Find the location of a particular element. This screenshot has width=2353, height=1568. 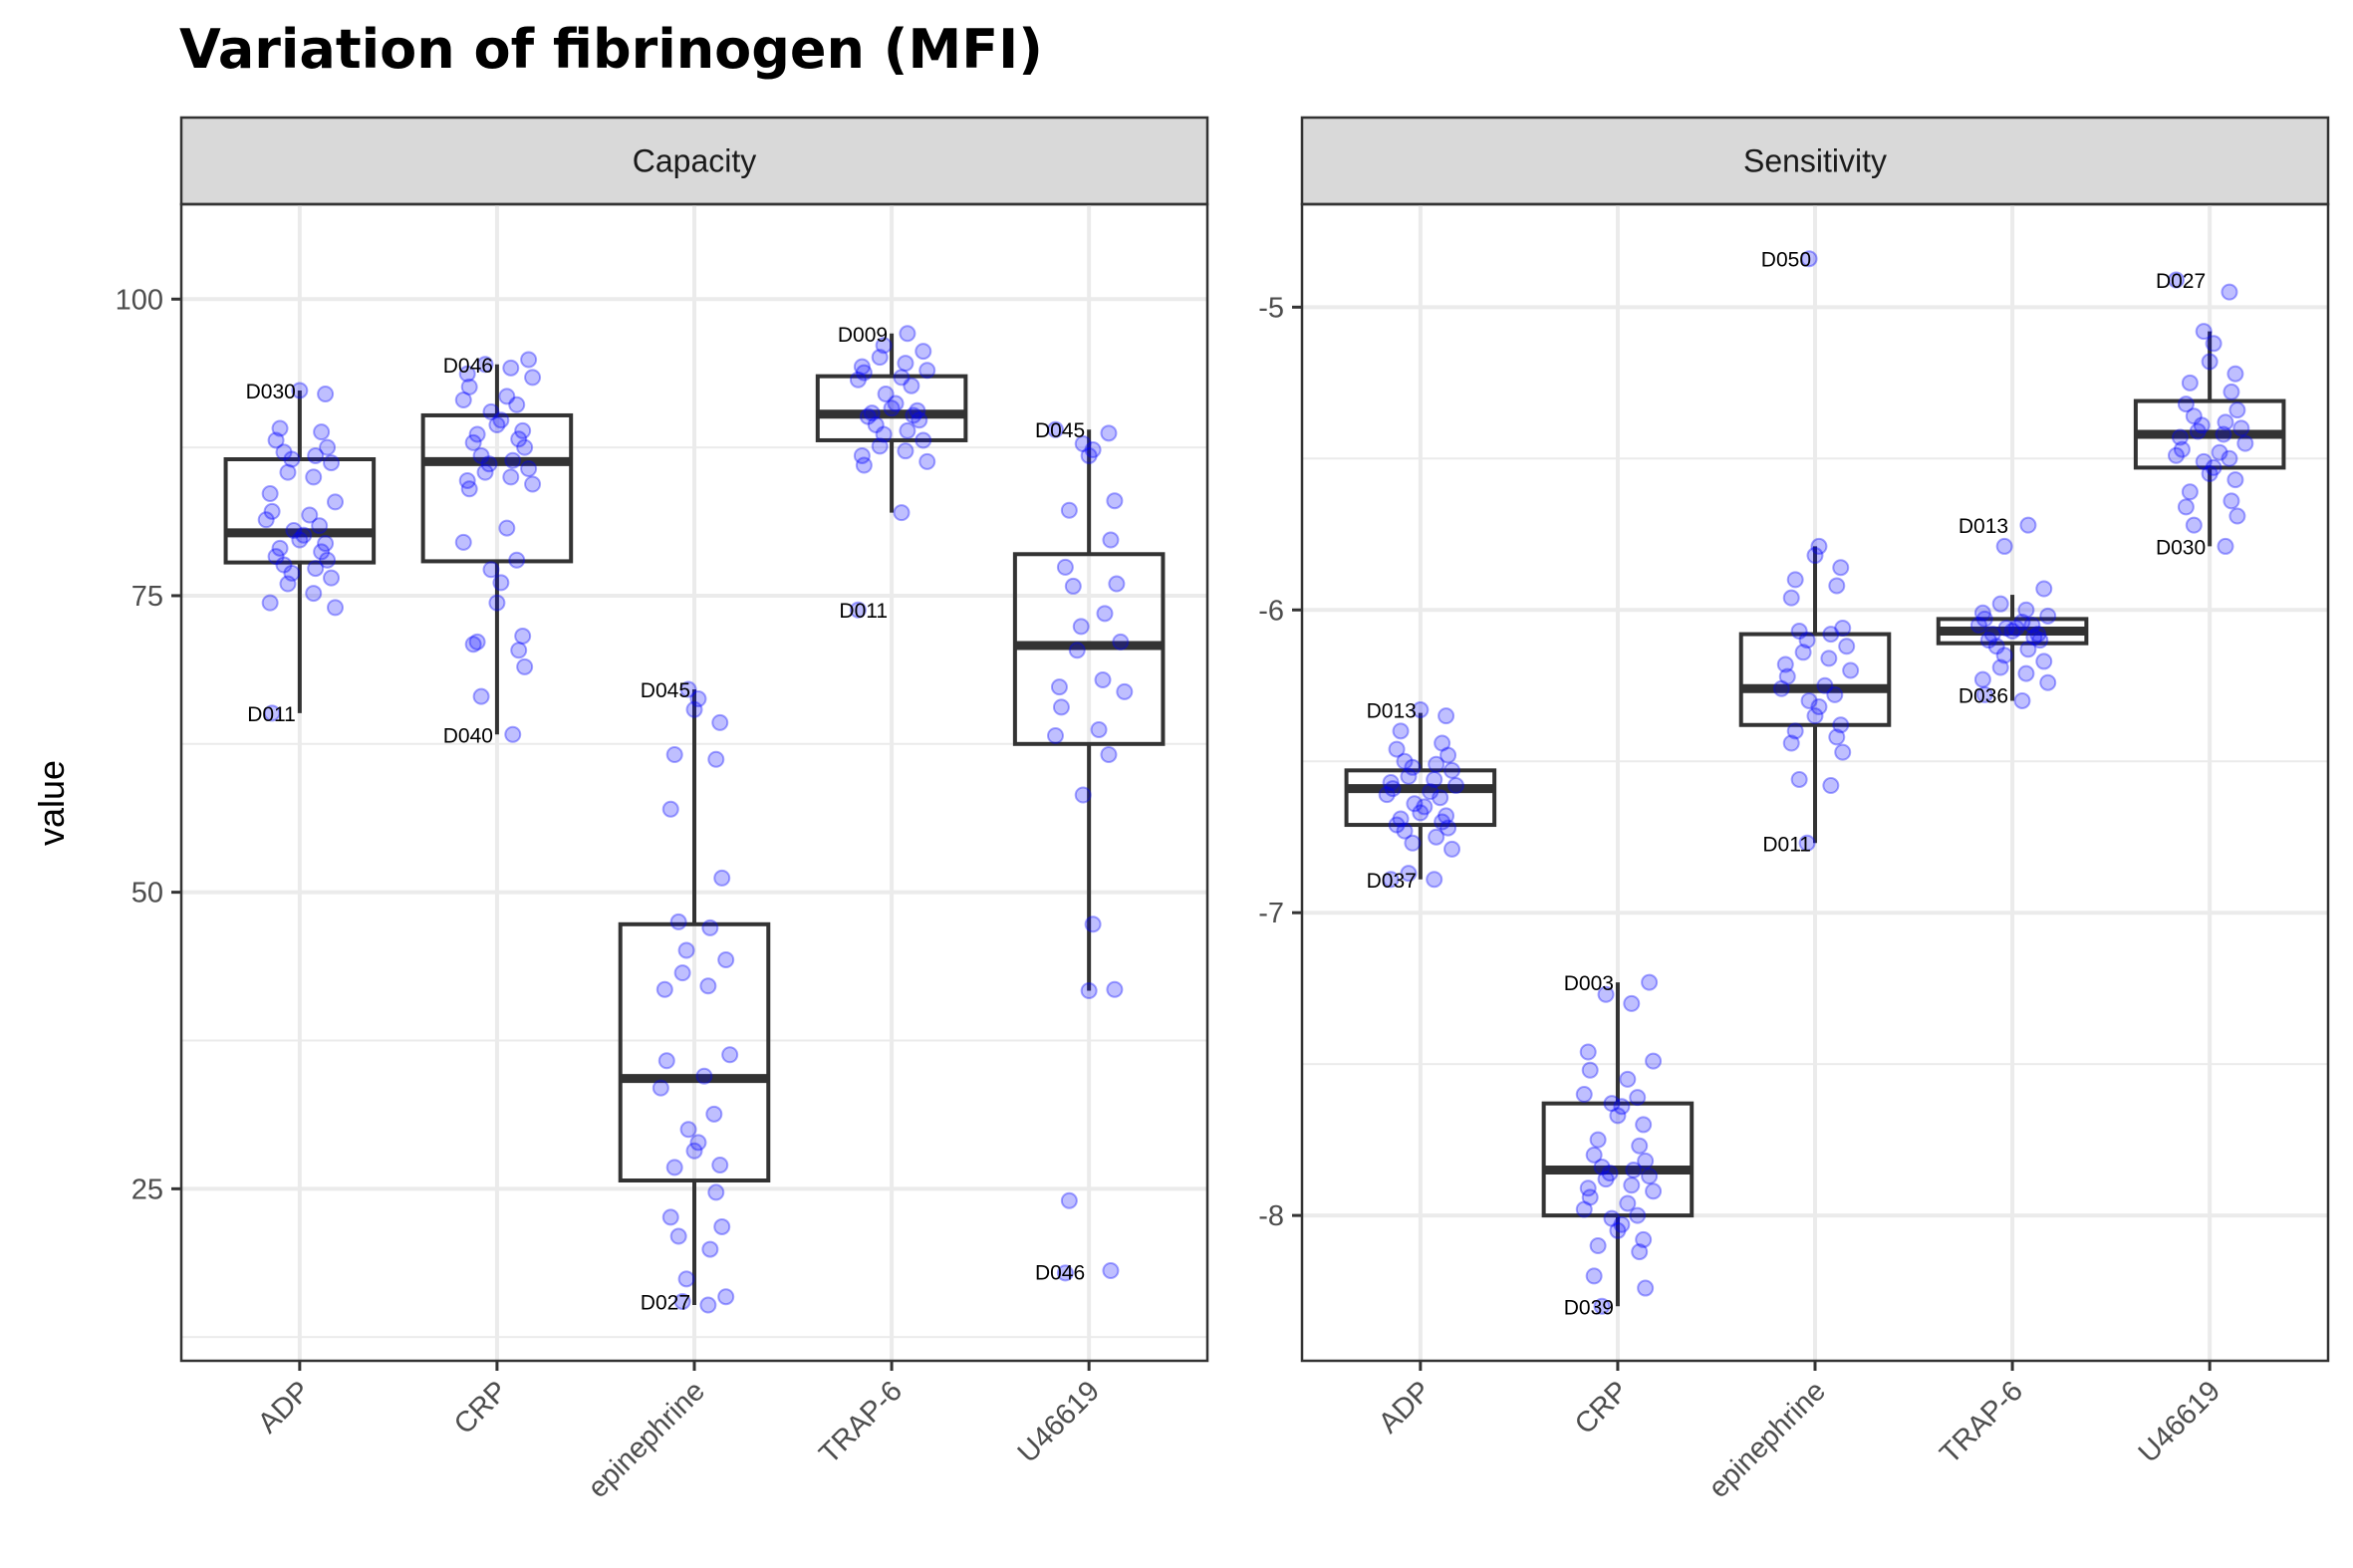

y-tick-label: 75 is located at coordinates (147, 597).